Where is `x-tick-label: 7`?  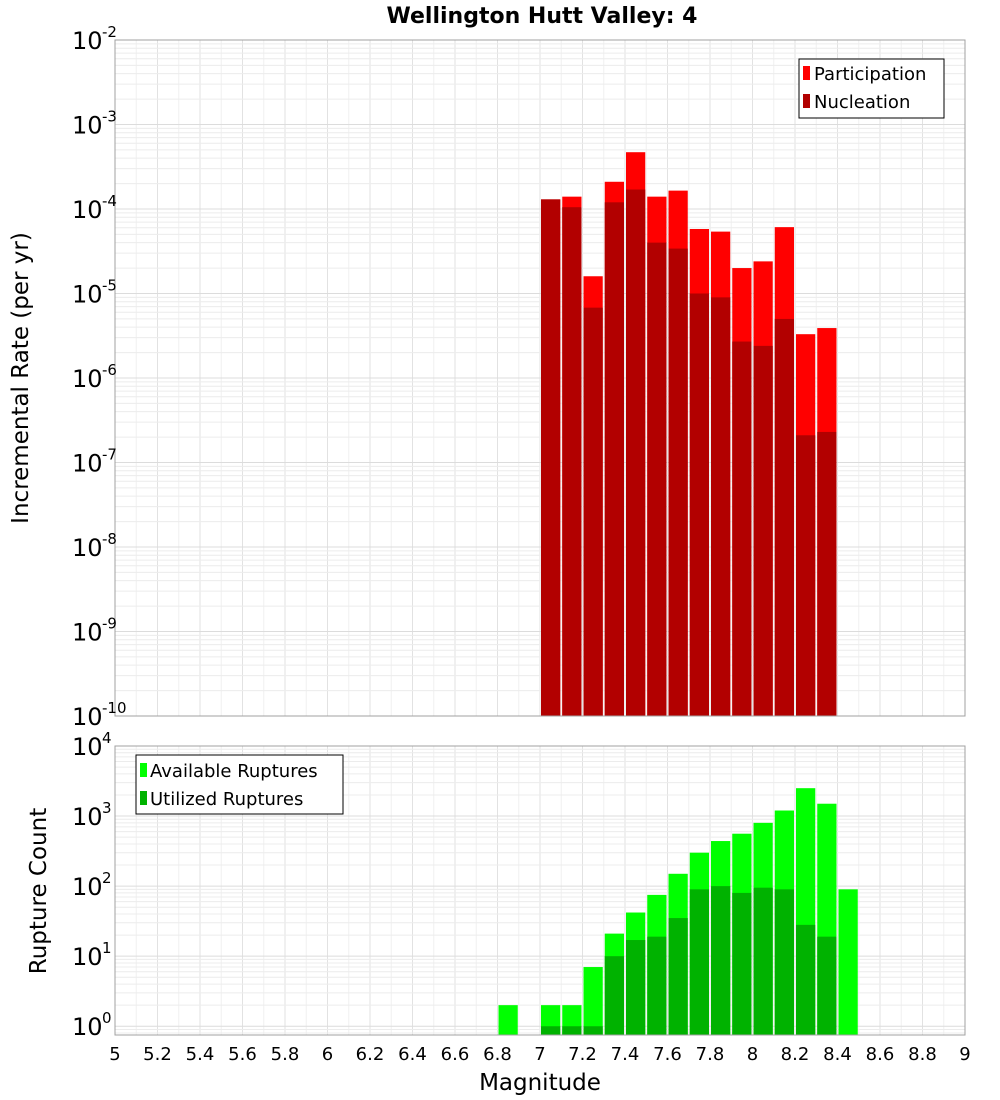 x-tick-label: 7 is located at coordinates (539, 1054).